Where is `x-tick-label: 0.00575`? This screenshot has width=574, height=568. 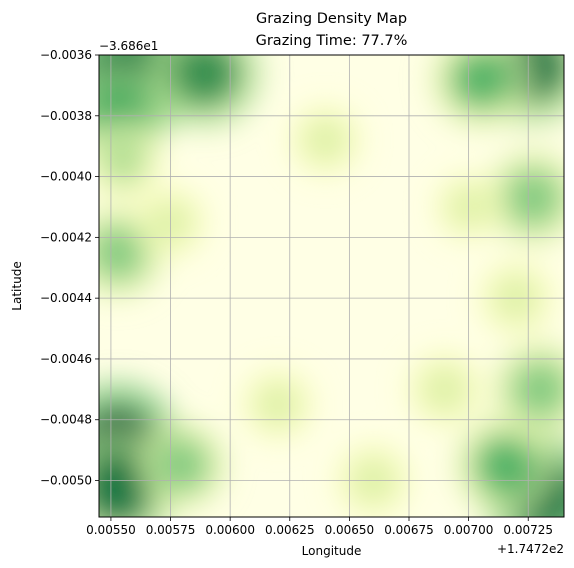
x-tick-label: 0.00575 is located at coordinates (171, 530).